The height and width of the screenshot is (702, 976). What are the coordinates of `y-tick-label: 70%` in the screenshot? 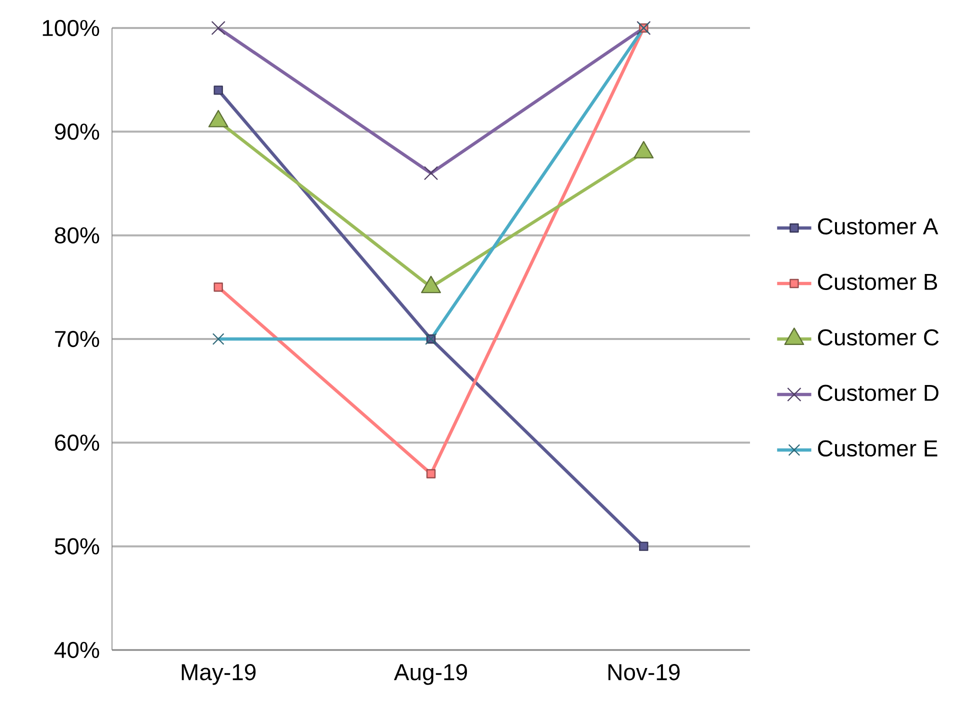 It's located at (77, 339).